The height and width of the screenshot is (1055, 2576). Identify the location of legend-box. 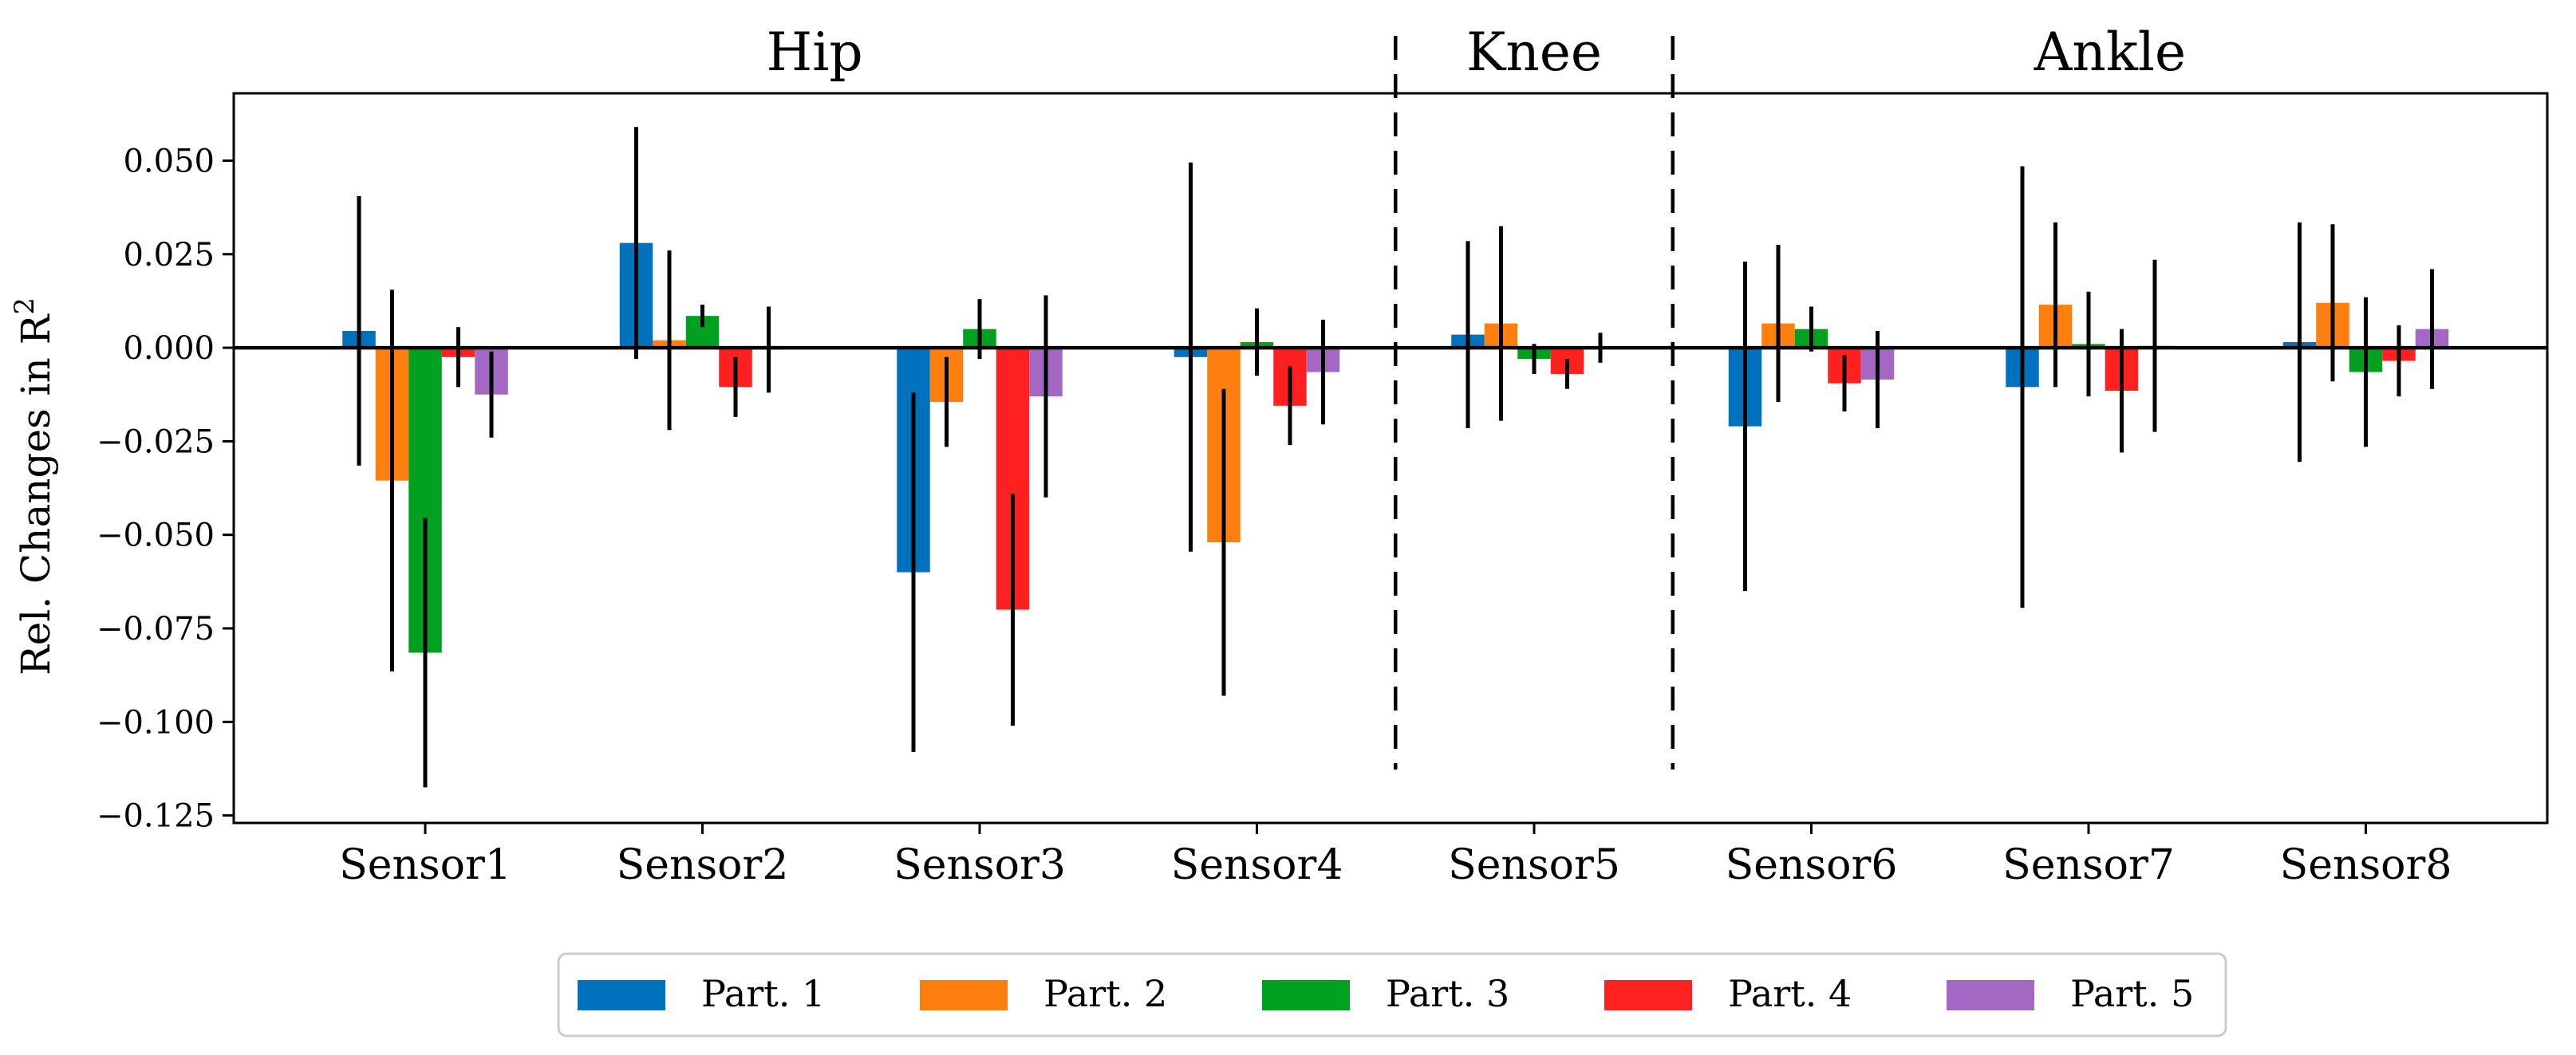
(1392, 994).